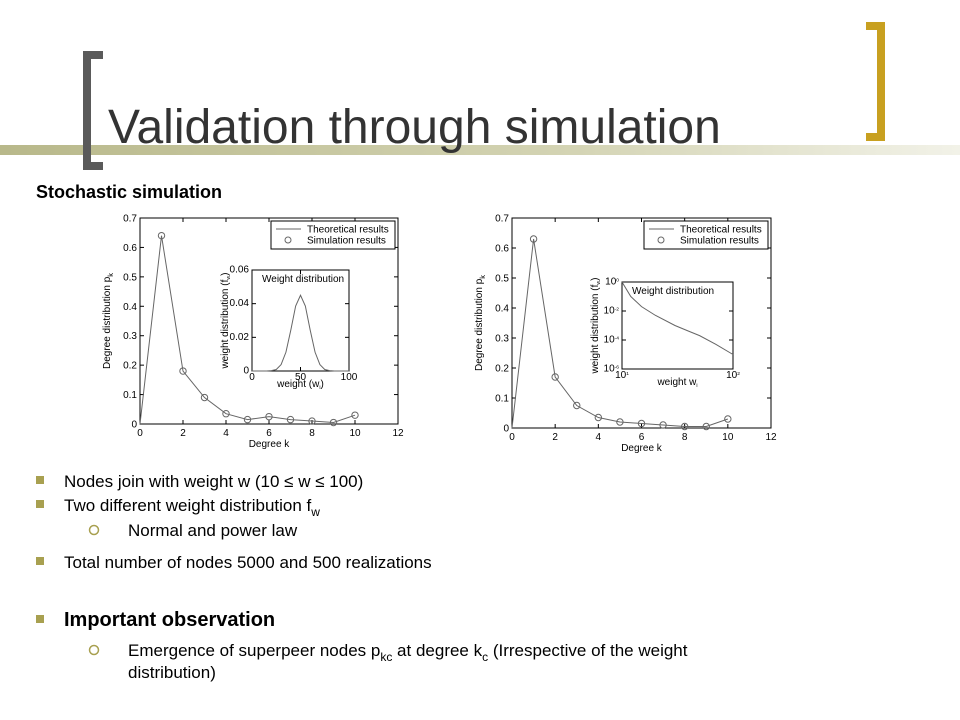 Image resolution: width=960 pixels, height=720 pixels. I want to click on title-rule, so click(480, 150).